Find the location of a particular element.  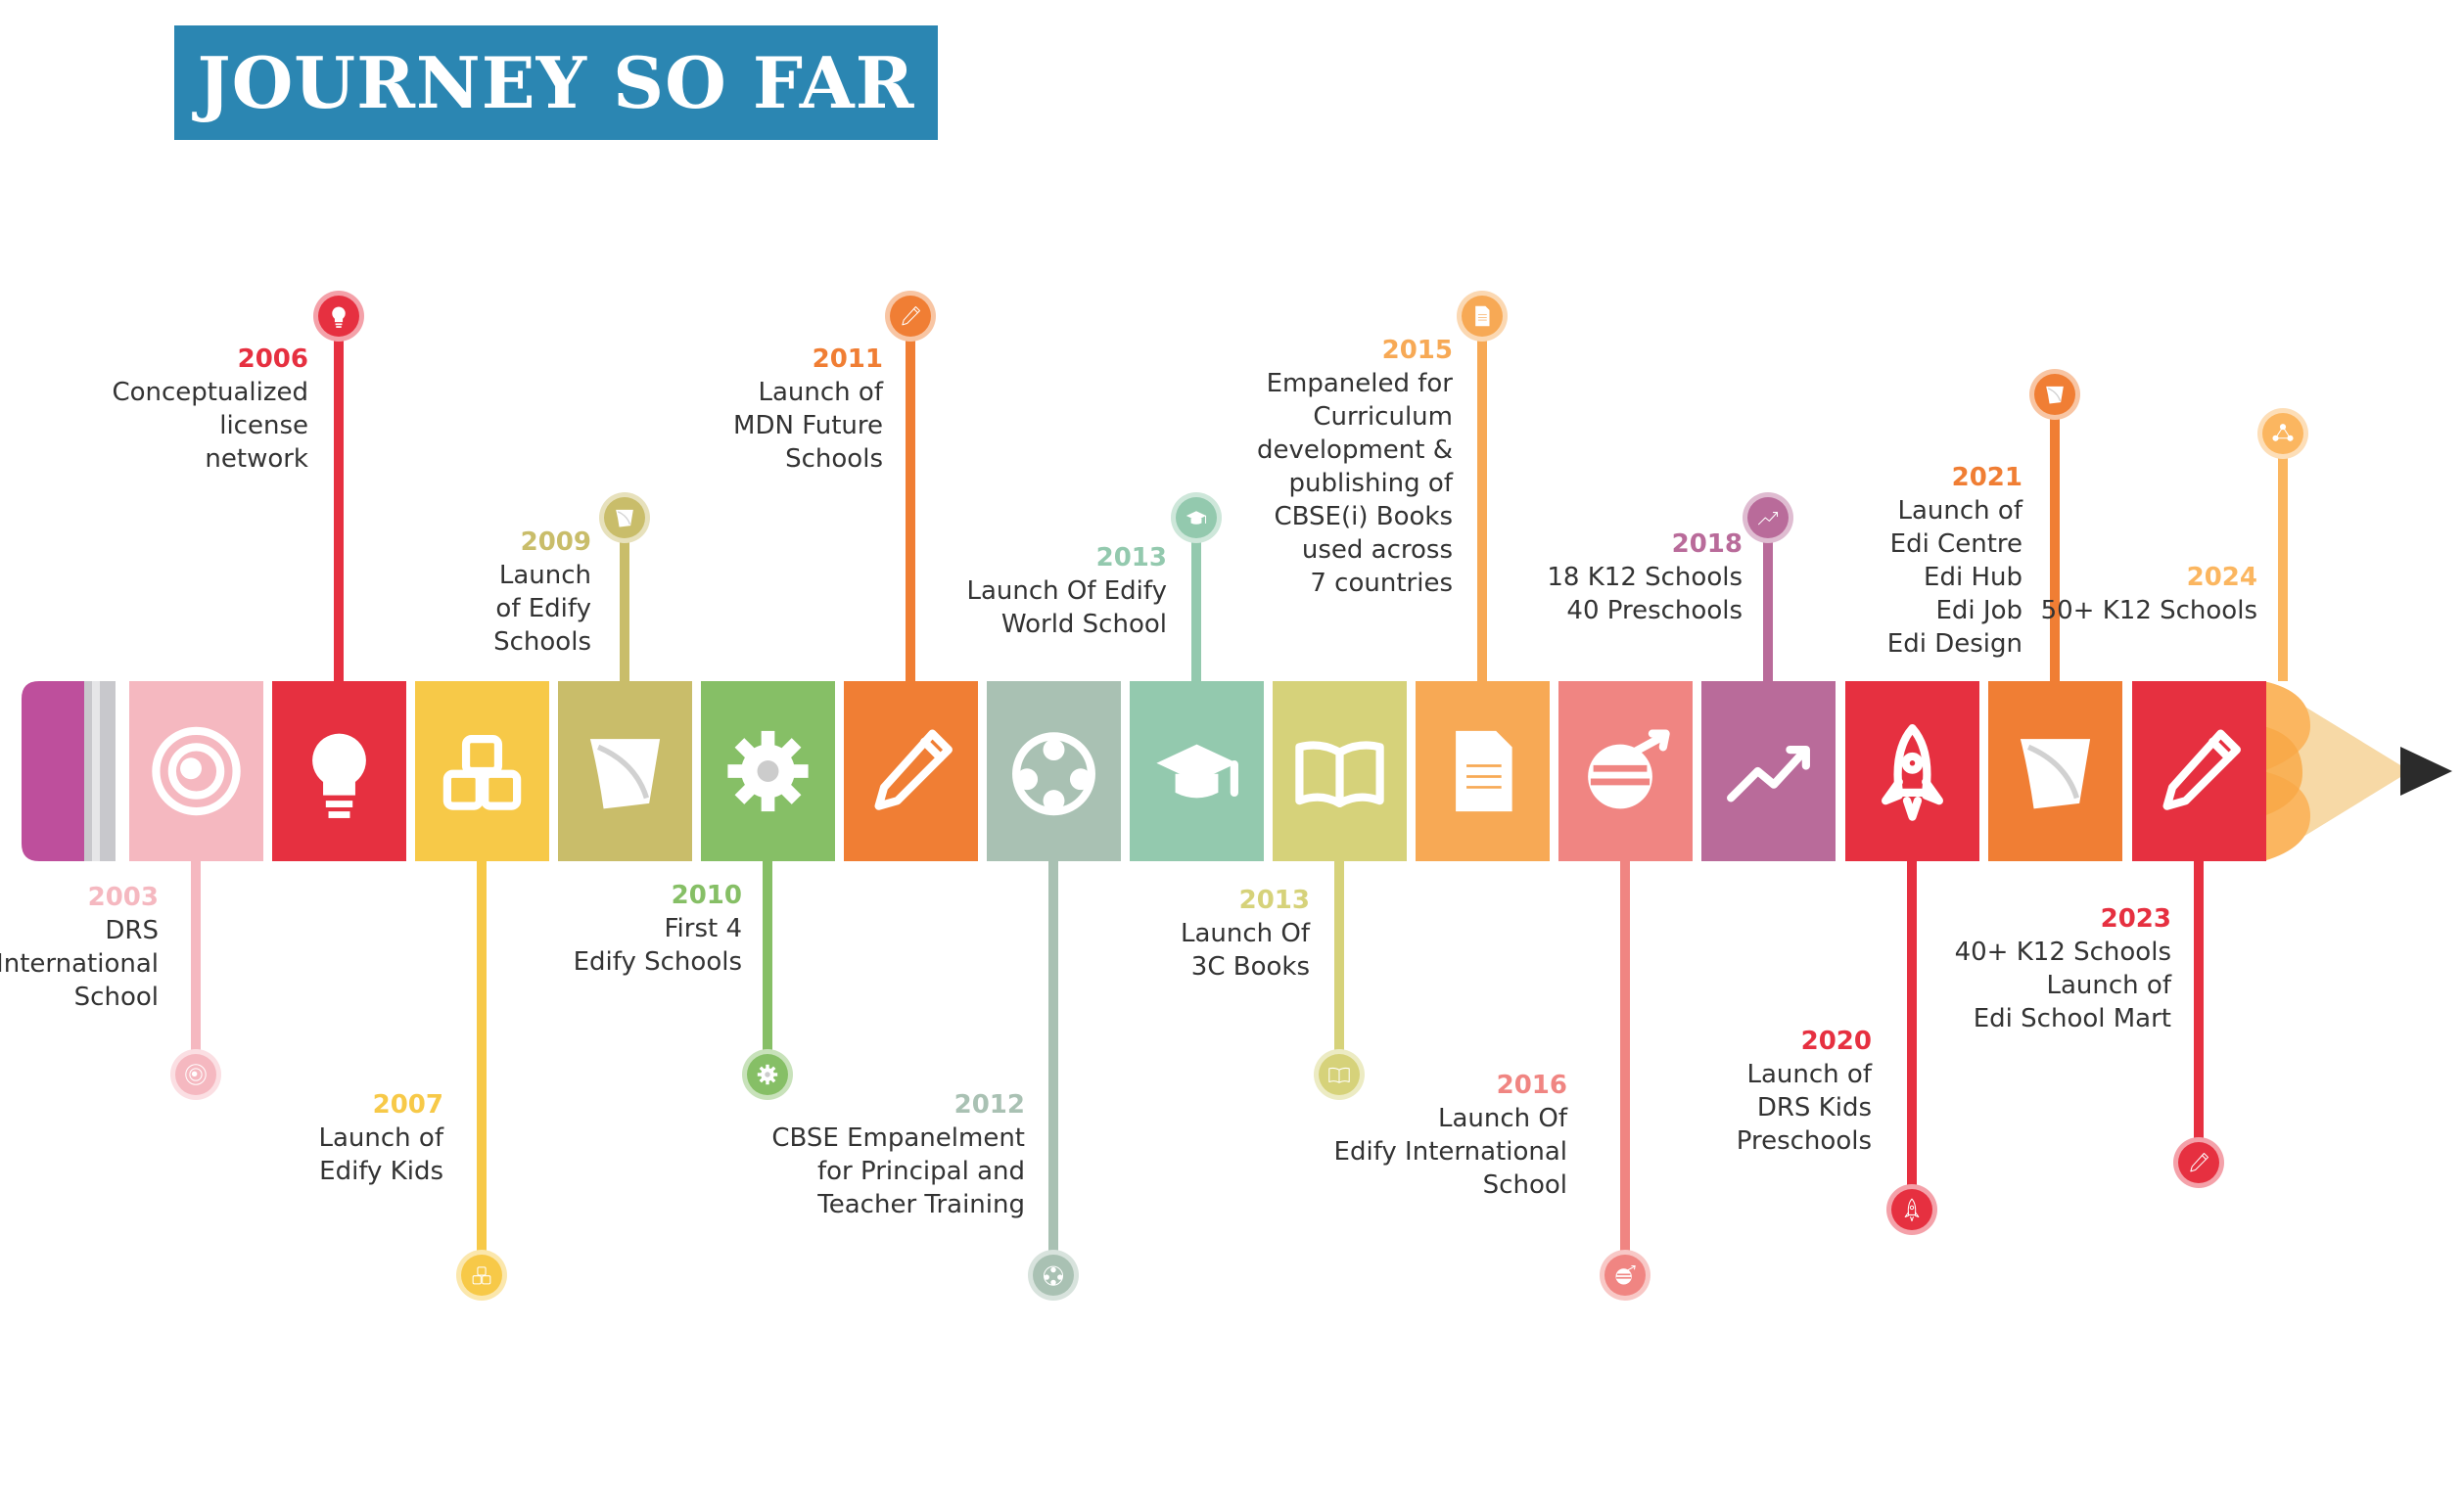

milestone-text: Edify Schools is located at coordinates (657, 962).